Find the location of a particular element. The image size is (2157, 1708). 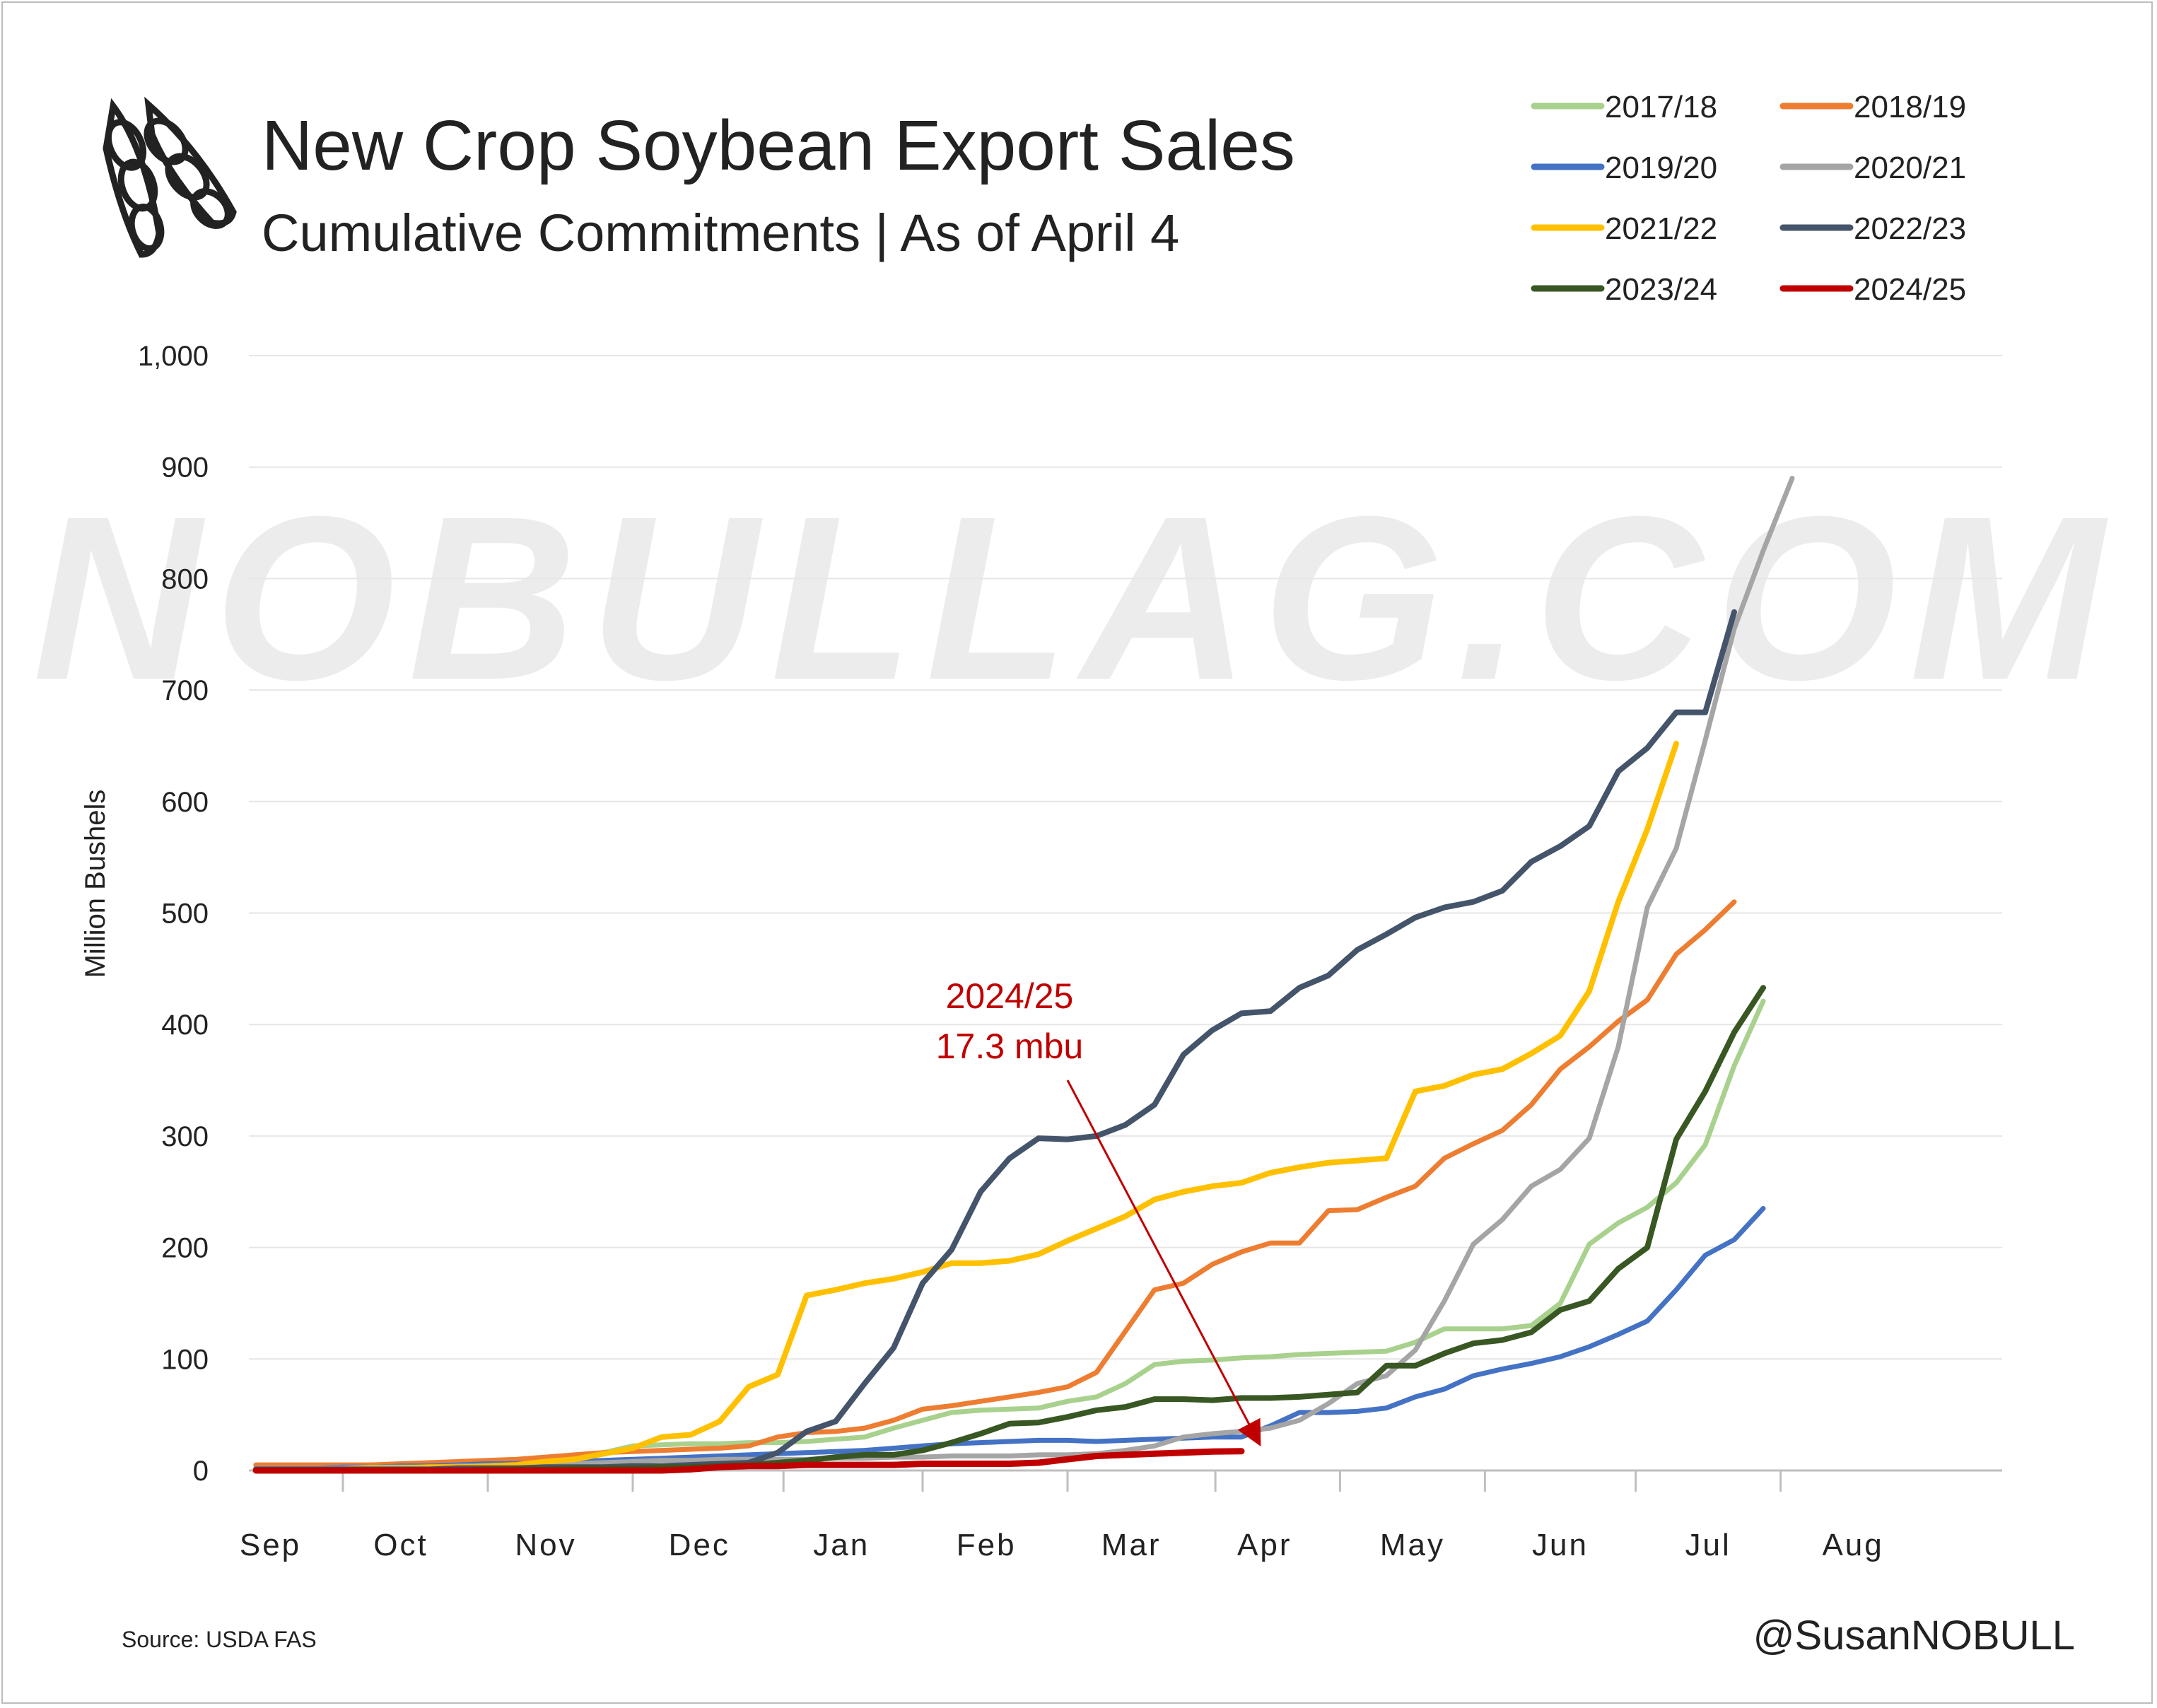

x-tick-label: Jun is located at coordinates (1560, 1545).